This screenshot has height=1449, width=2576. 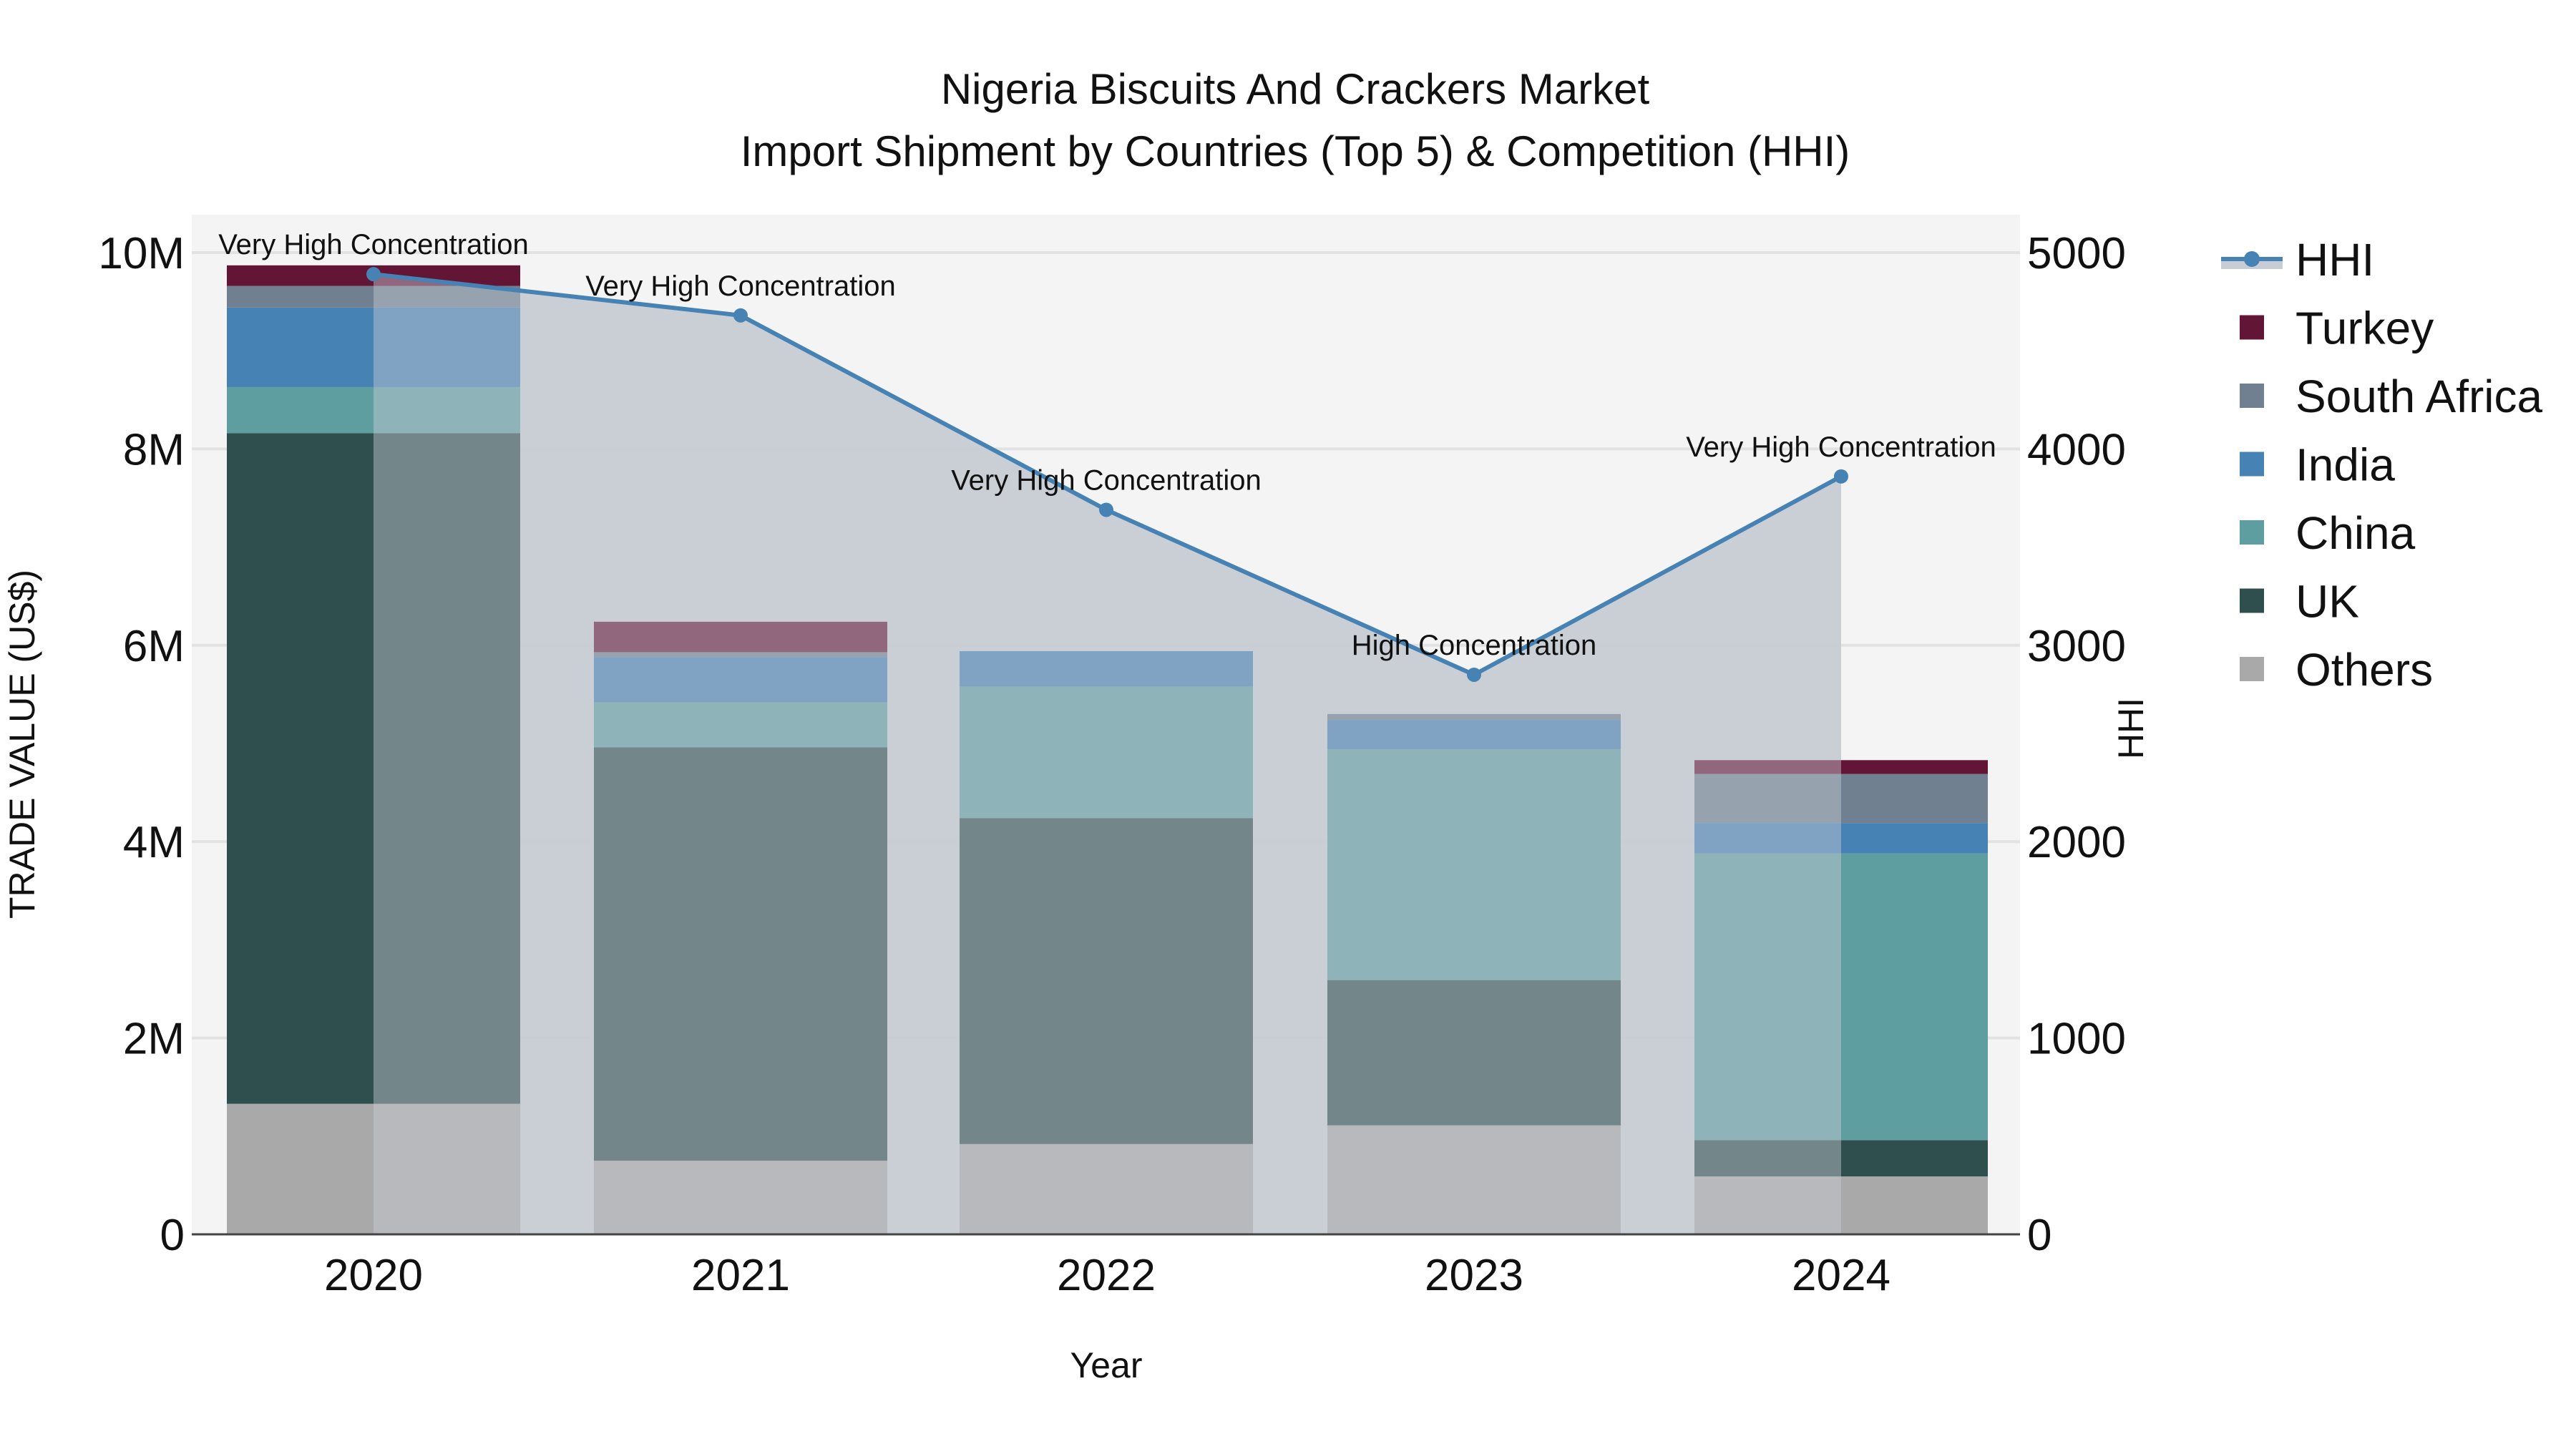 What do you see at coordinates (1106, 1365) in the screenshot?
I see `x-axis-title: Year` at bounding box center [1106, 1365].